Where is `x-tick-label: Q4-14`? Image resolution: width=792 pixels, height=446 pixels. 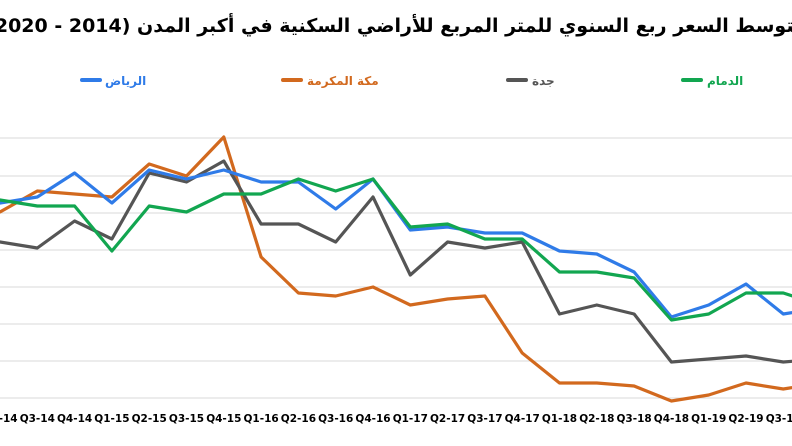
x-tick-label: Q4-14 is located at coordinates (74, 419).